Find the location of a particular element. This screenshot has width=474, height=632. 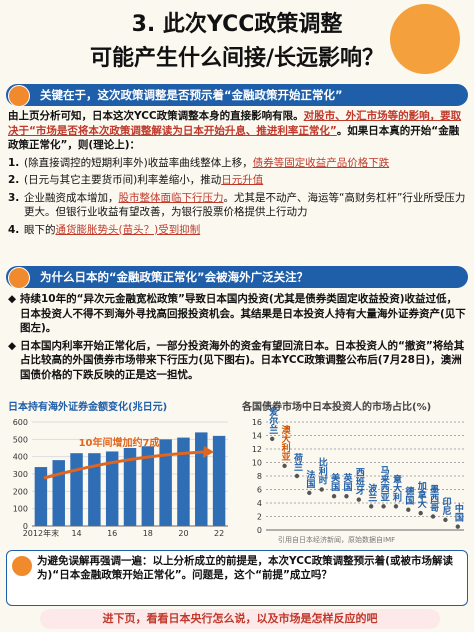

point-label: 墨西哥 is located at coordinates (433, 498).